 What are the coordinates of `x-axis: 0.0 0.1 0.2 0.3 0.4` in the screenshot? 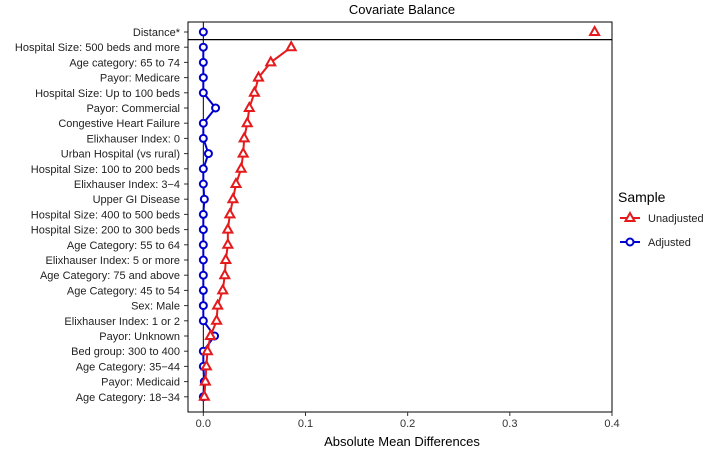 It's located at (408, 421).